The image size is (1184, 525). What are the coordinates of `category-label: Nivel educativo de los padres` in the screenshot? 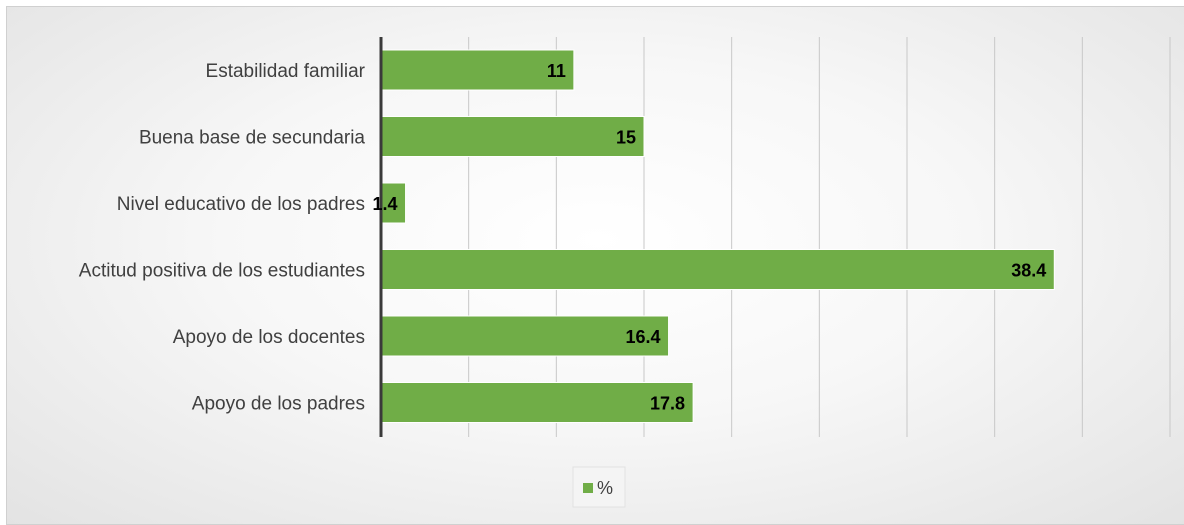 It's located at (241, 204).